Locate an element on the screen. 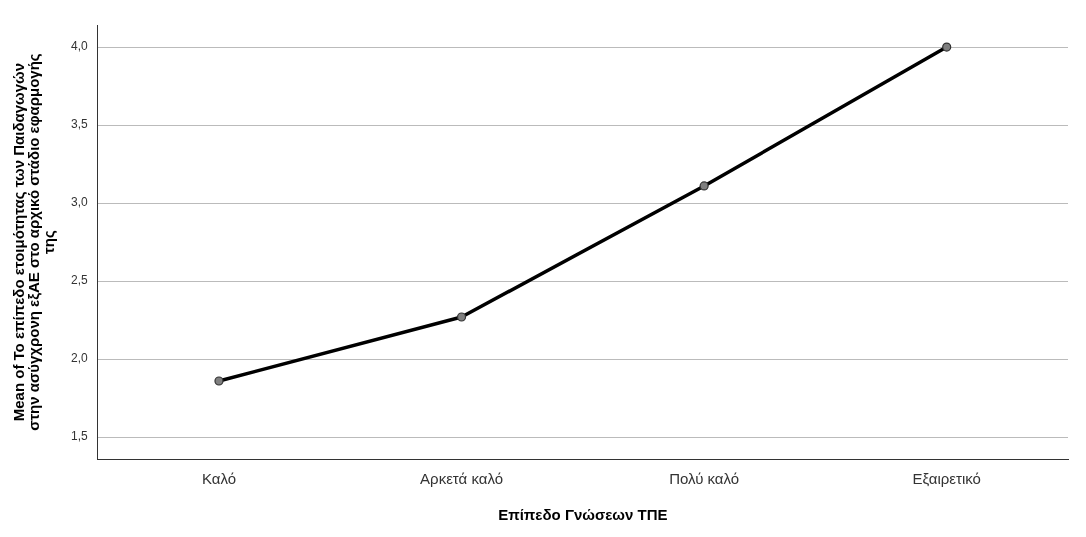  y-tick-label: 2,0 is located at coordinates (79, 358).